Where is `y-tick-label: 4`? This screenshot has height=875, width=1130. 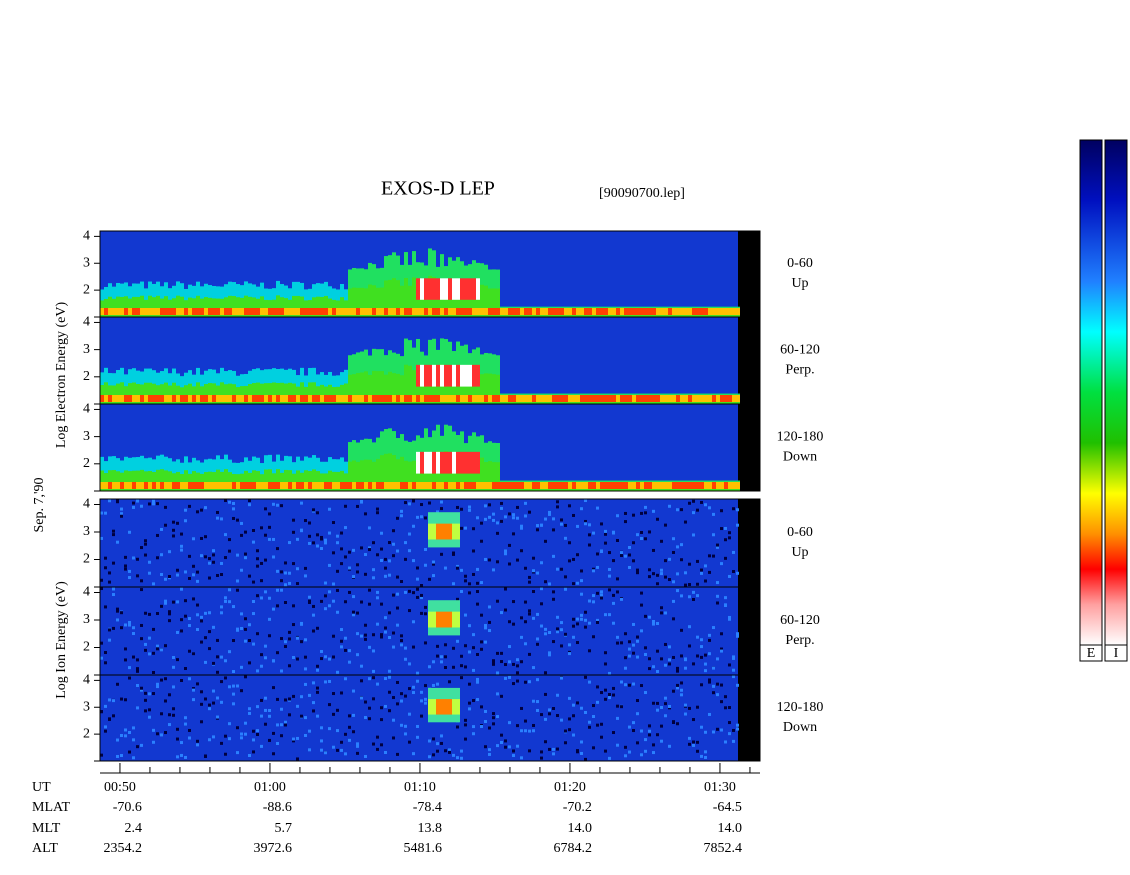
y-tick-label: 4 is located at coordinates (86, 504).